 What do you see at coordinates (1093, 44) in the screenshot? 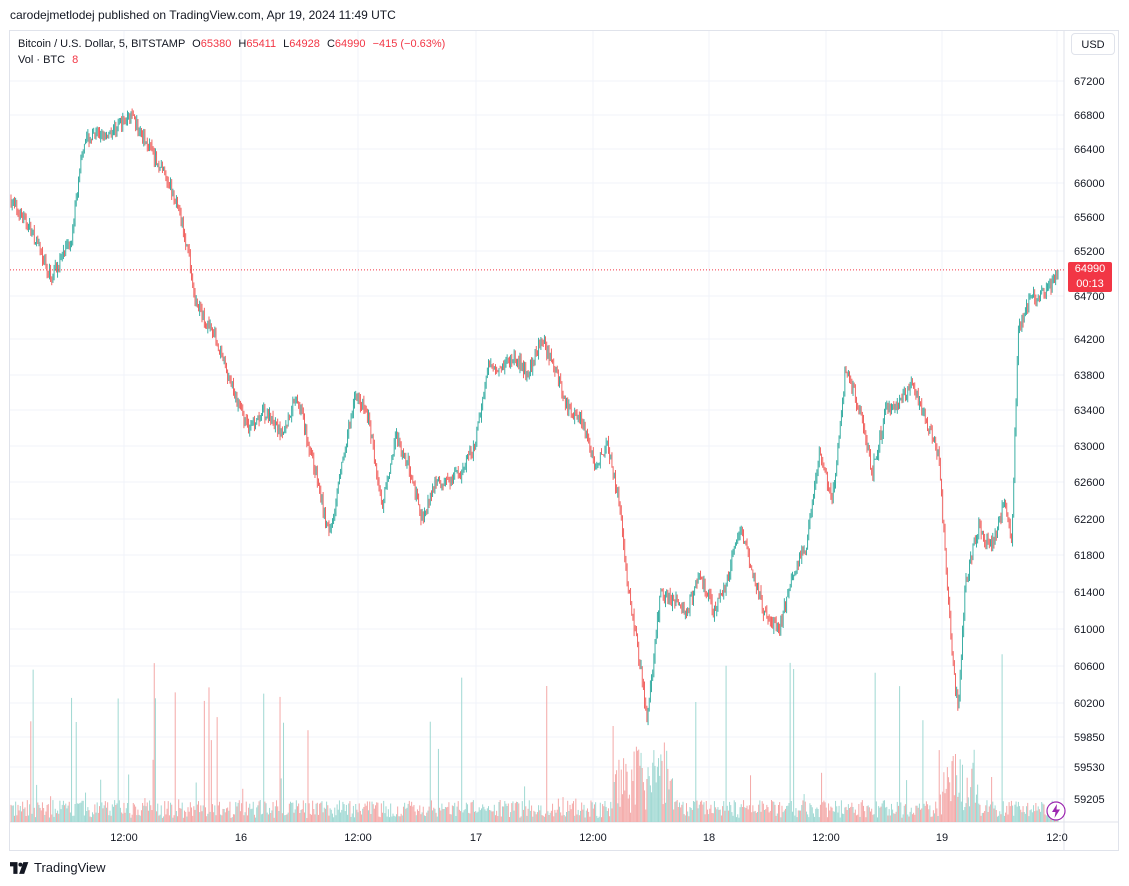
I see `currency-button: USD` at bounding box center [1093, 44].